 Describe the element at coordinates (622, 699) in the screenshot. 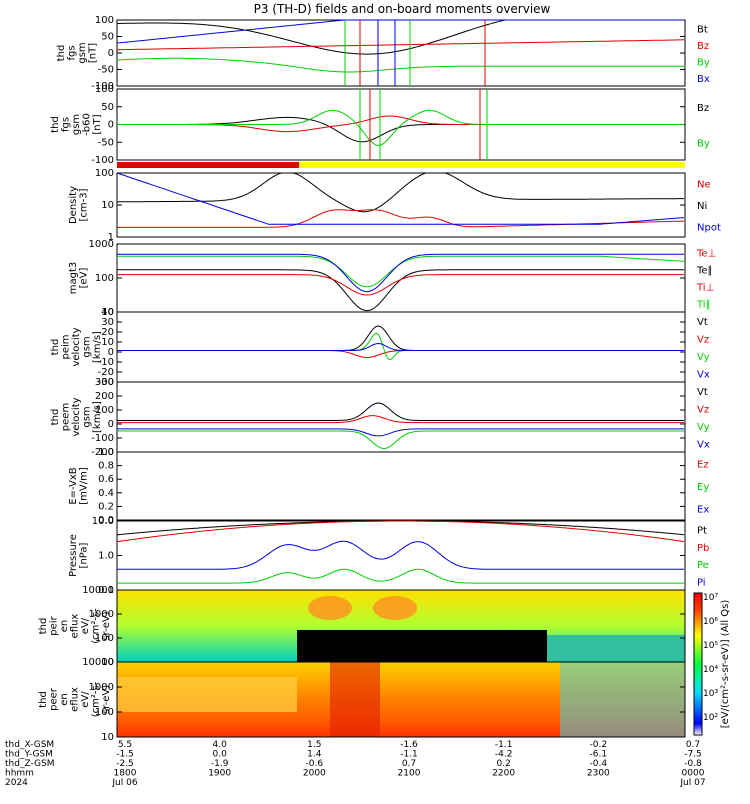

I see `spectrogram-electron-cold` at that location.